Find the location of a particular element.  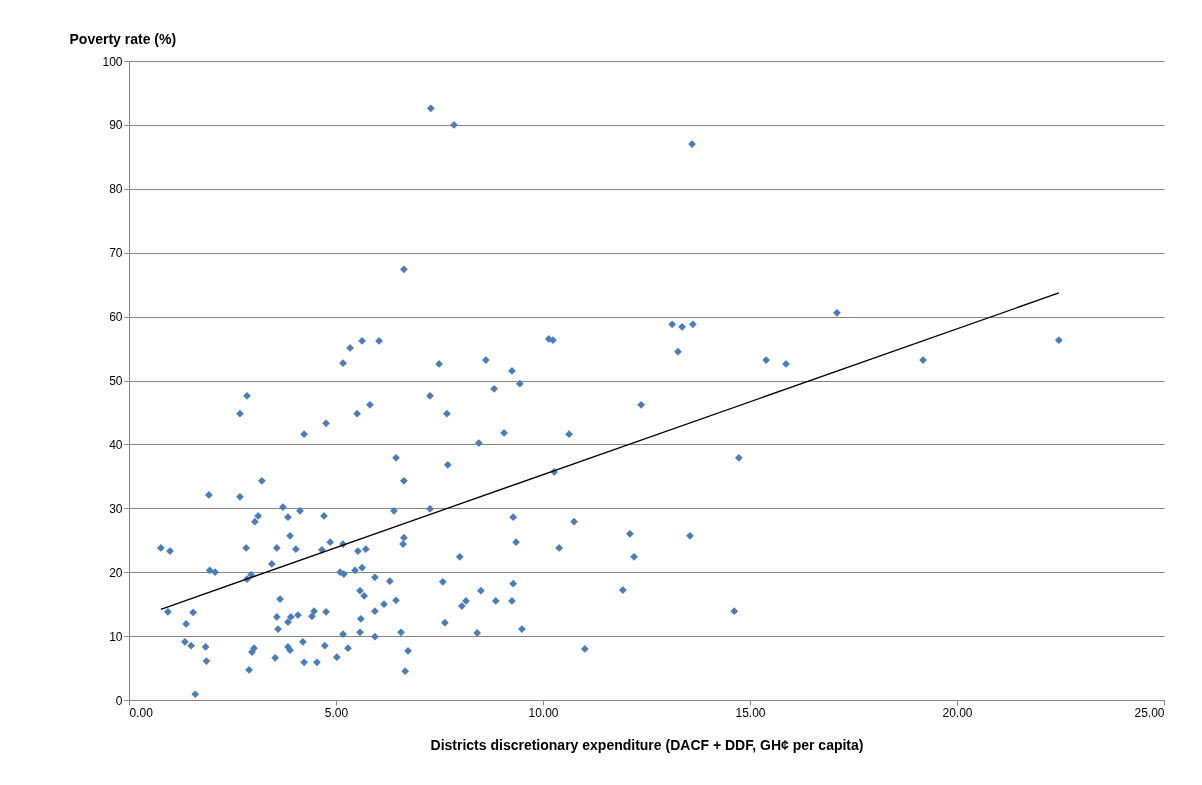

x-tick-label: 20.00 is located at coordinates (957, 712).